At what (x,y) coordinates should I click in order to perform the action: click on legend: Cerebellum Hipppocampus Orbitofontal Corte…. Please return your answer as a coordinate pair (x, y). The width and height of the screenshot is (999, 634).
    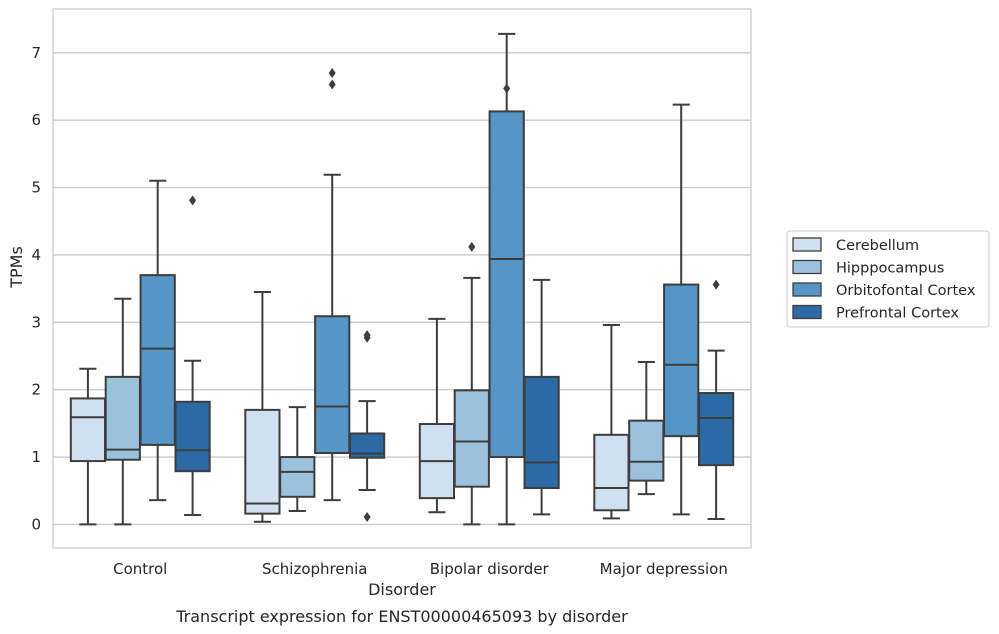
    Looking at the image, I should click on (888, 279).